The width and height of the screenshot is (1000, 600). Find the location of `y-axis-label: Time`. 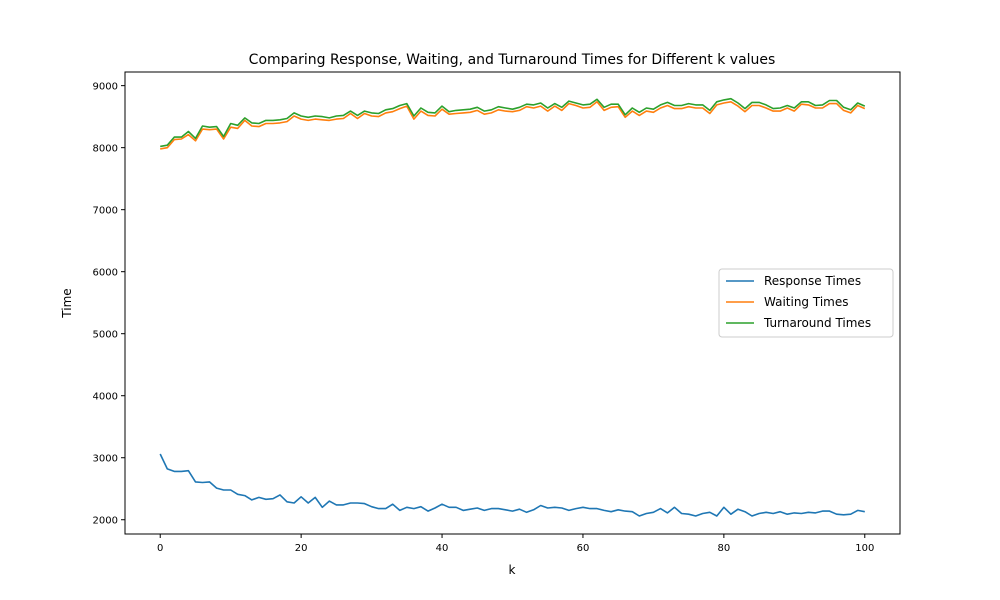

y-axis-label: Time is located at coordinates (67, 303).